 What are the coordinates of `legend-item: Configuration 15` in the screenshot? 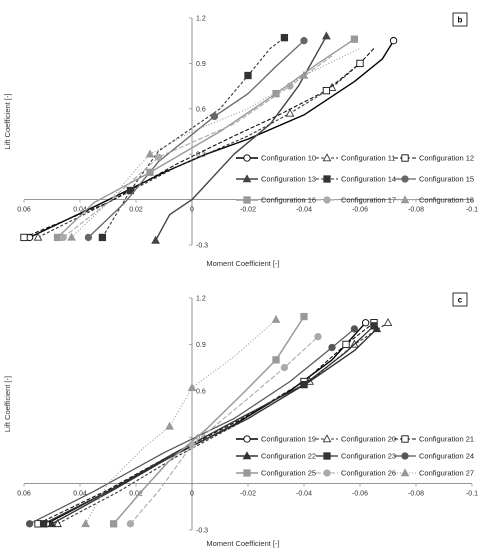 It's located at (434, 179).